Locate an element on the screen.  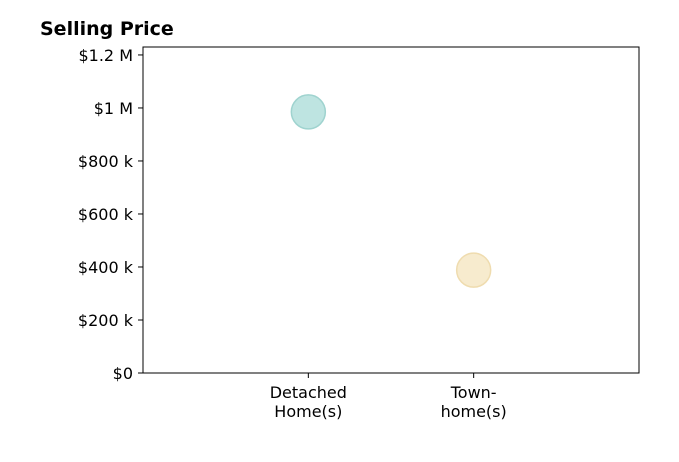
x-tick-label: Detached is located at coordinates (308, 392).